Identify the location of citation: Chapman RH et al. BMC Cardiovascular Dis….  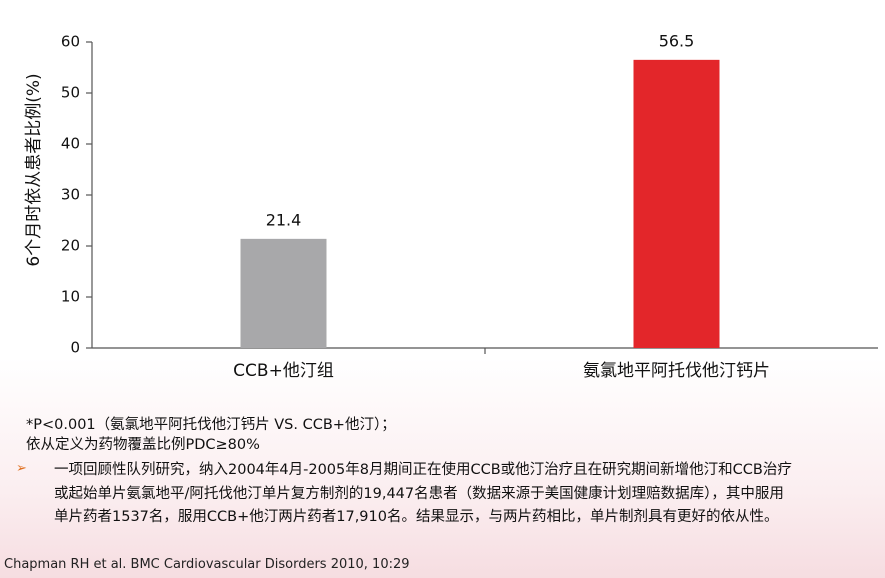
(207, 564).